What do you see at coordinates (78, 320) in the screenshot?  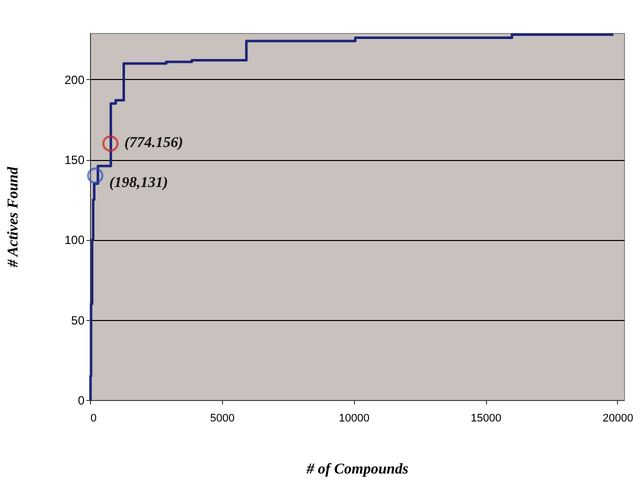 I see `y-tick-label: 50` at bounding box center [78, 320].